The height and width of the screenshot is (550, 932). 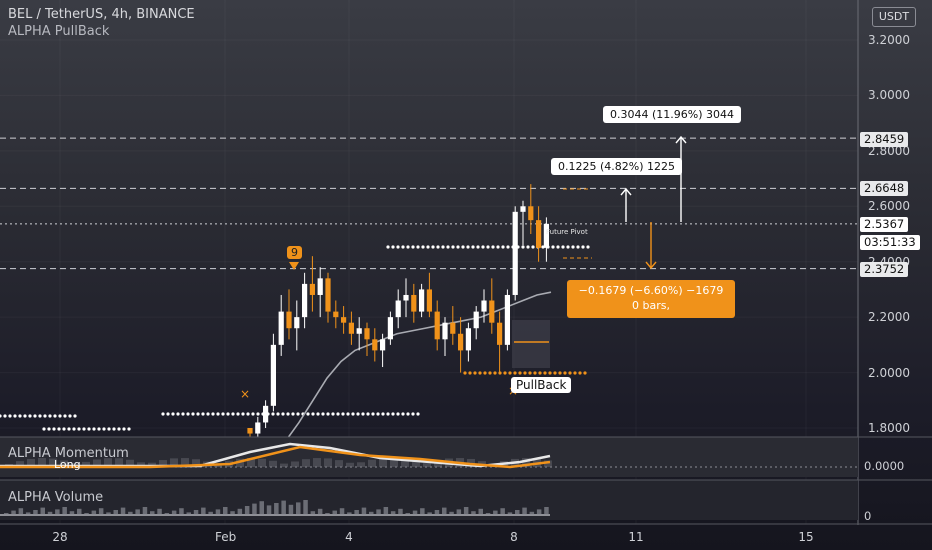 What do you see at coordinates (889, 317) in the screenshot?
I see `price-tick-label: 2.2000` at bounding box center [889, 317].